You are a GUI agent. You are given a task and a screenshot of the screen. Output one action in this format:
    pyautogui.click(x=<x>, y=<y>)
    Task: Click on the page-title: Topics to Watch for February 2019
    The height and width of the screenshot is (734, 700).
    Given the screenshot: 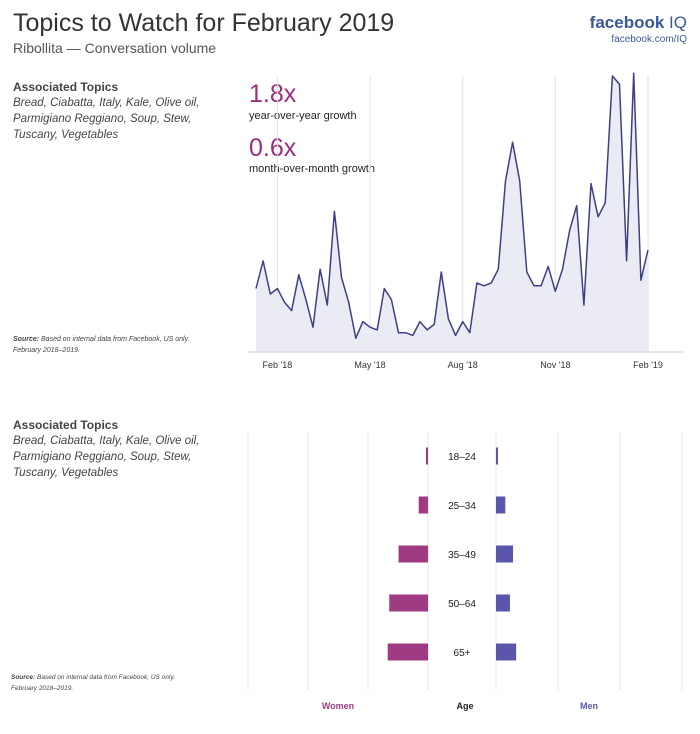 What is the action you would take?
    pyautogui.click(x=204, y=23)
    